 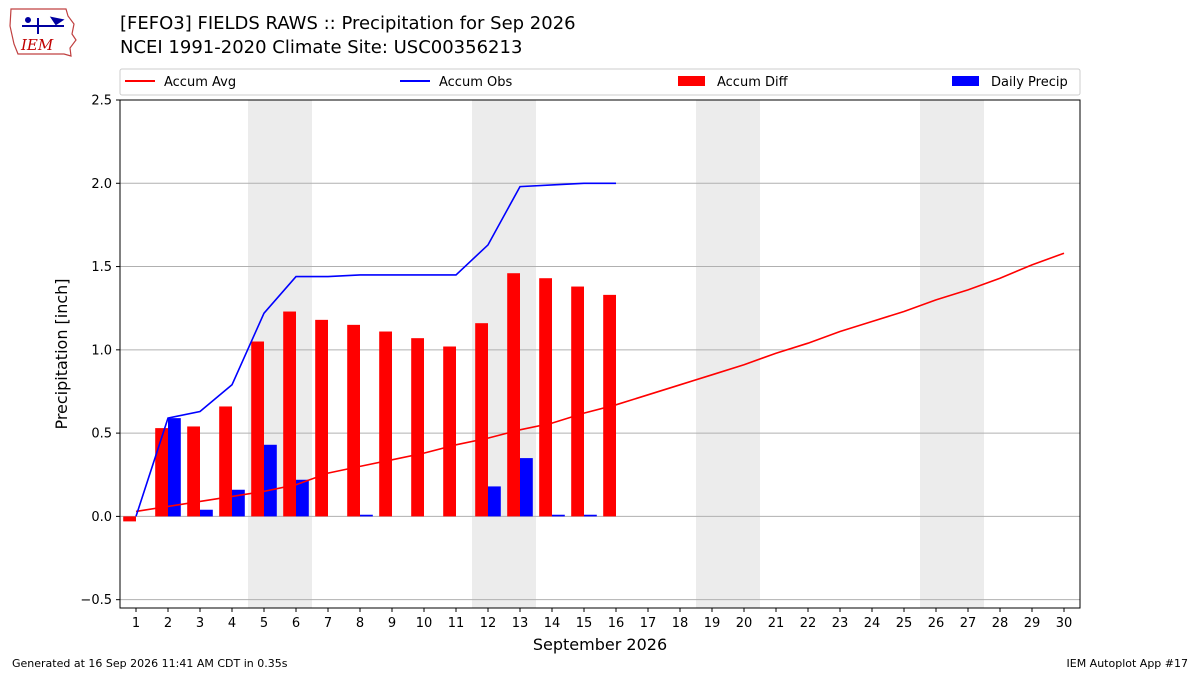 I want to click on x-tick-label: 17, so click(x=648, y=623).